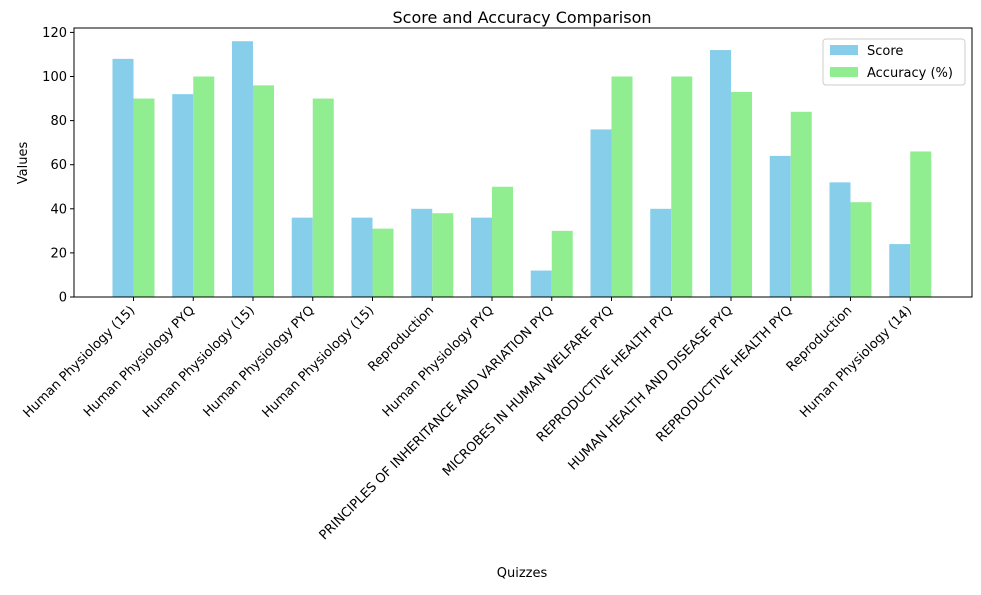 The image size is (981, 595). Describe the element at coordinates (58, 209) in the screenshot. I see `y-tick-label: 40` at that location.